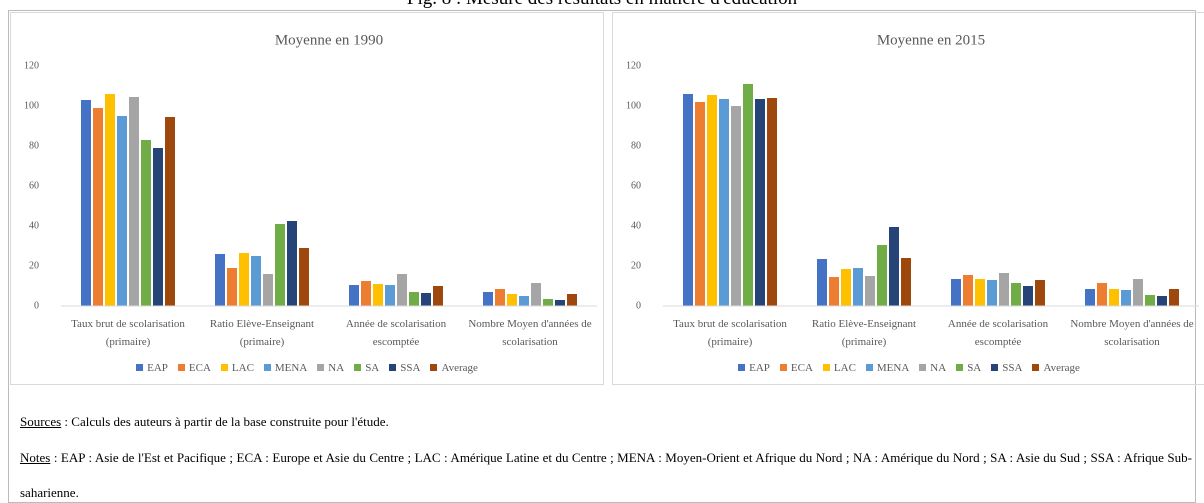 Image resolution: width=1204 pixels, height=503 pixels. Describe the element at coordinates (34, 185) in the screenshot. I see `y-tick-label: 60` at that location.